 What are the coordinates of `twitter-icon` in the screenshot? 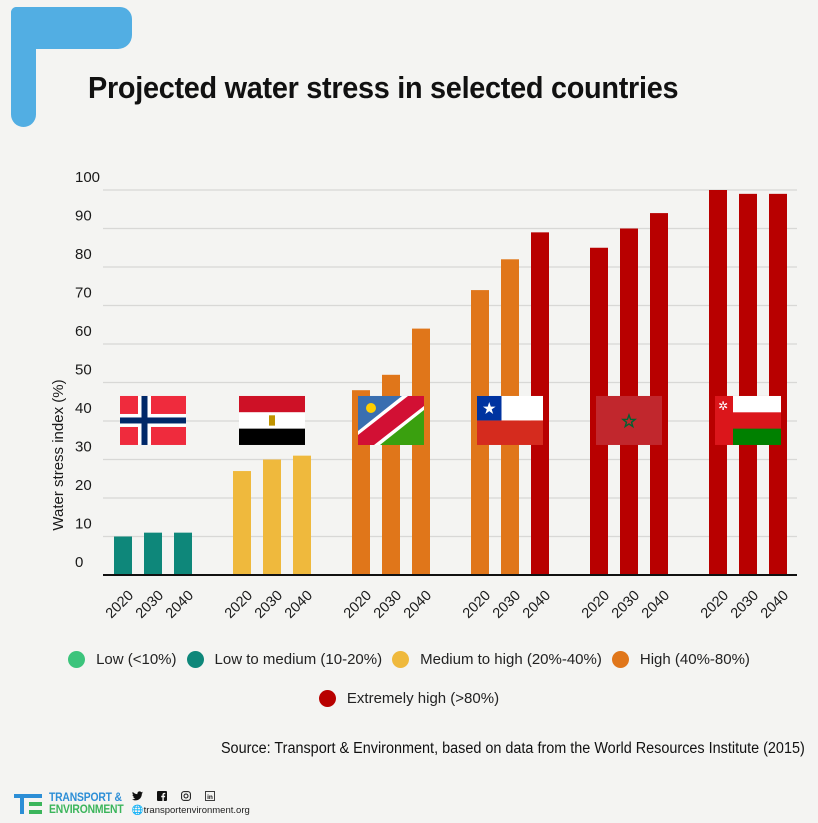 It's located at (137, 798).